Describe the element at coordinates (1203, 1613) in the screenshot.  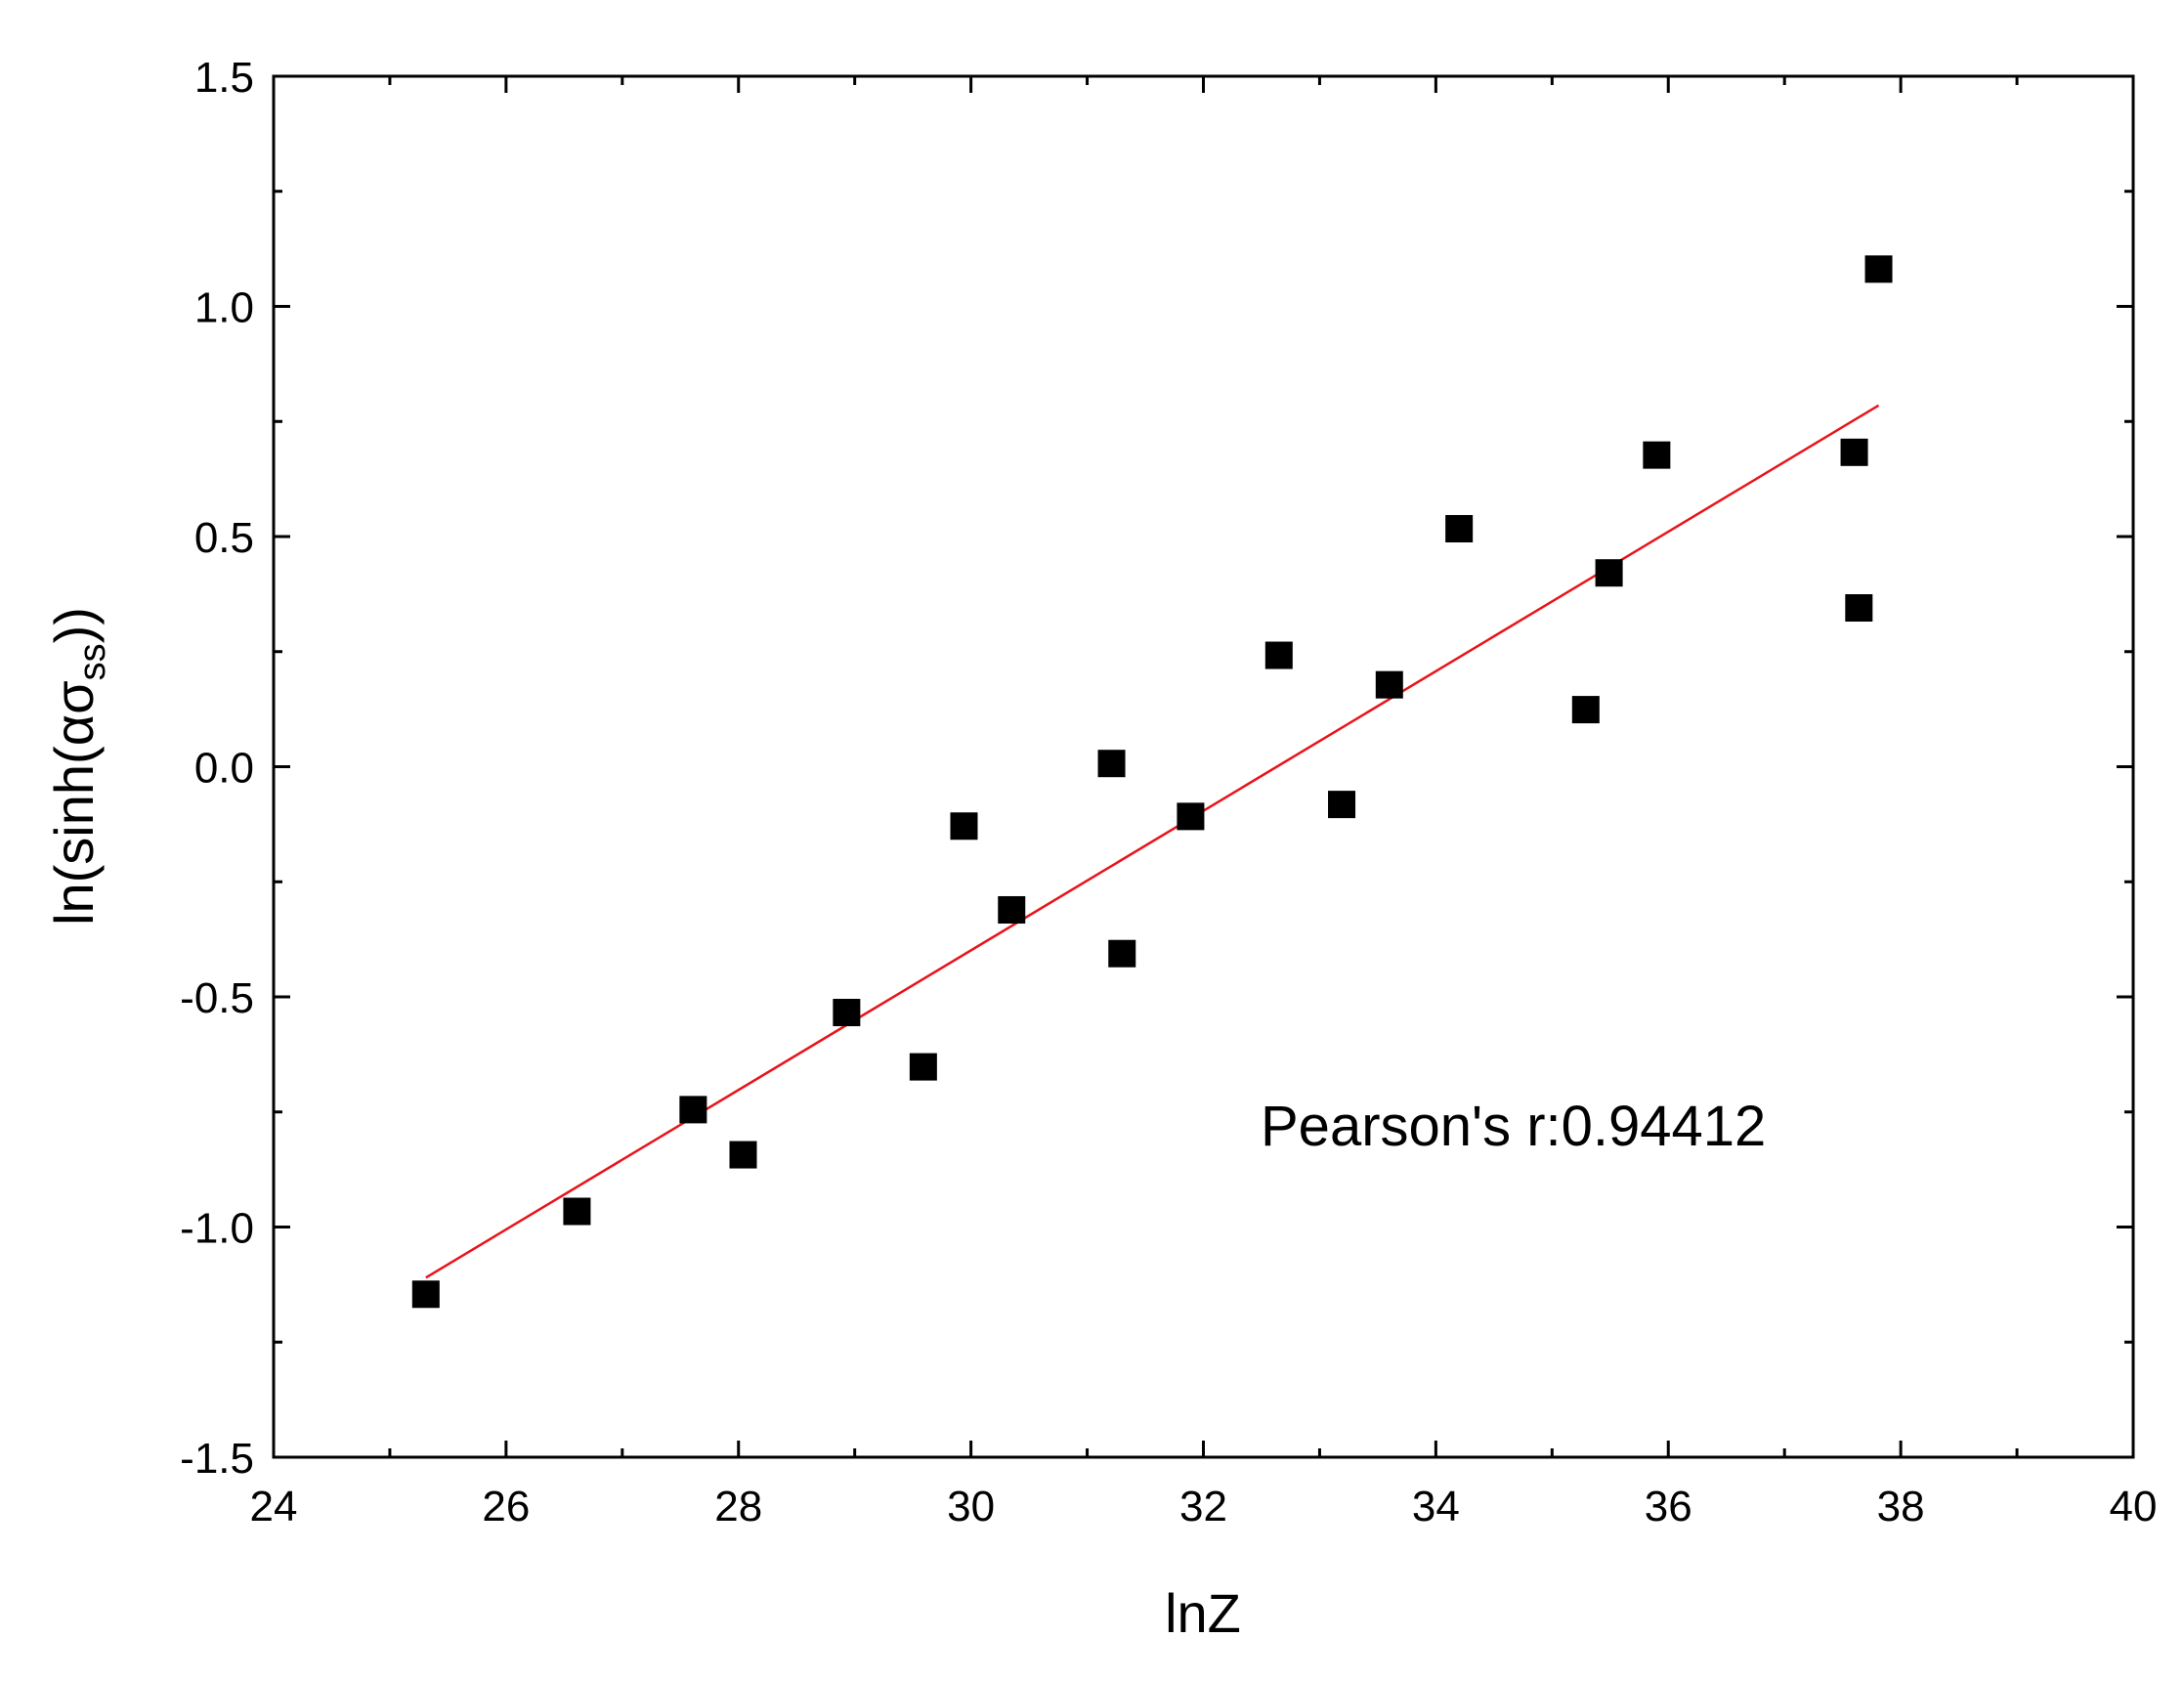
I see `x-axis-title: lnZ` at that location.